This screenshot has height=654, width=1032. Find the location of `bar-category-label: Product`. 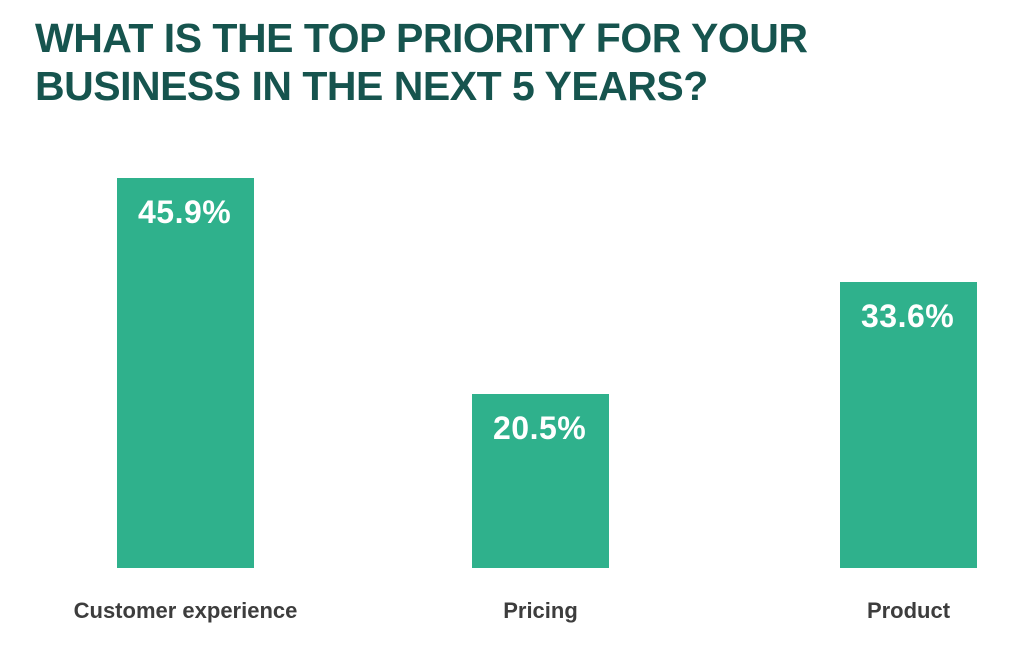

bar-category-label: Product is located at coordinates (908, 610).